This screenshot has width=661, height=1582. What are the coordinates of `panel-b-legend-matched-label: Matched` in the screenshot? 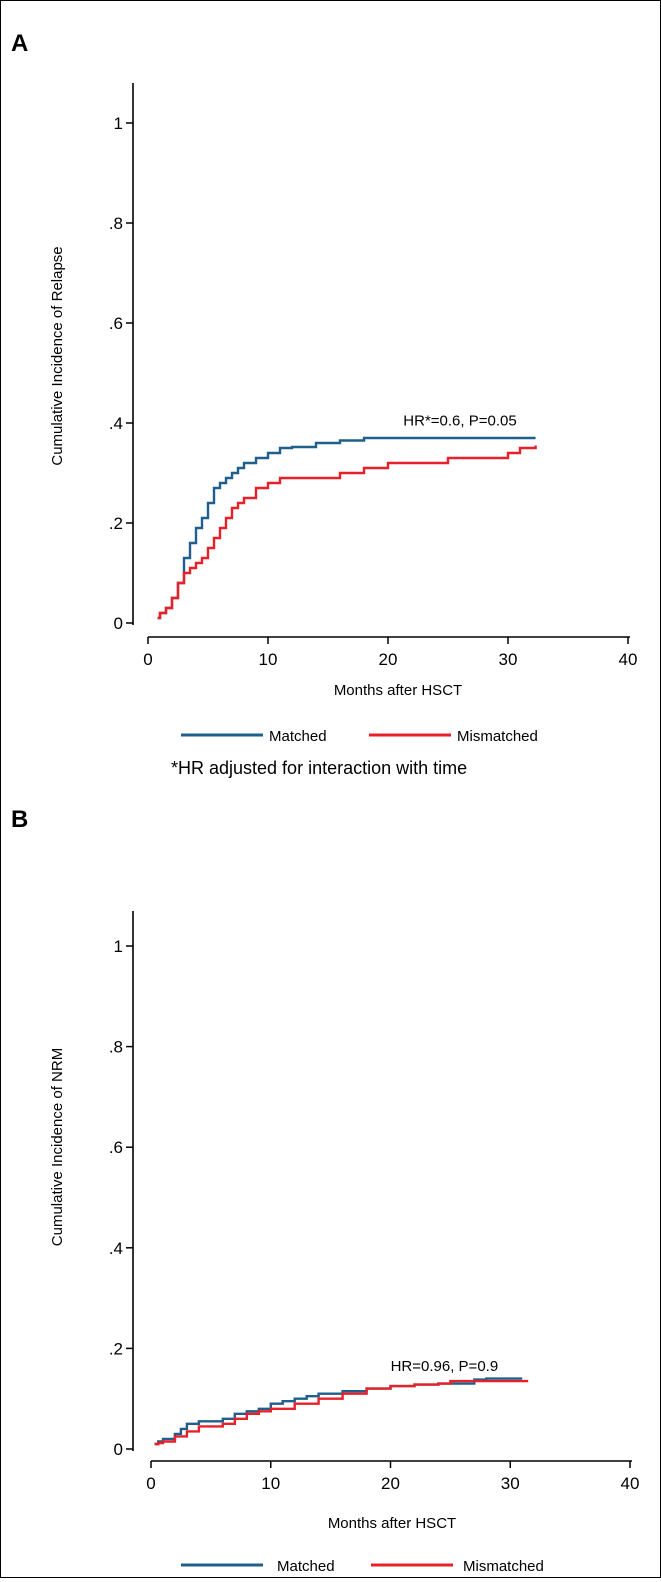 It's located at (306, 1566).